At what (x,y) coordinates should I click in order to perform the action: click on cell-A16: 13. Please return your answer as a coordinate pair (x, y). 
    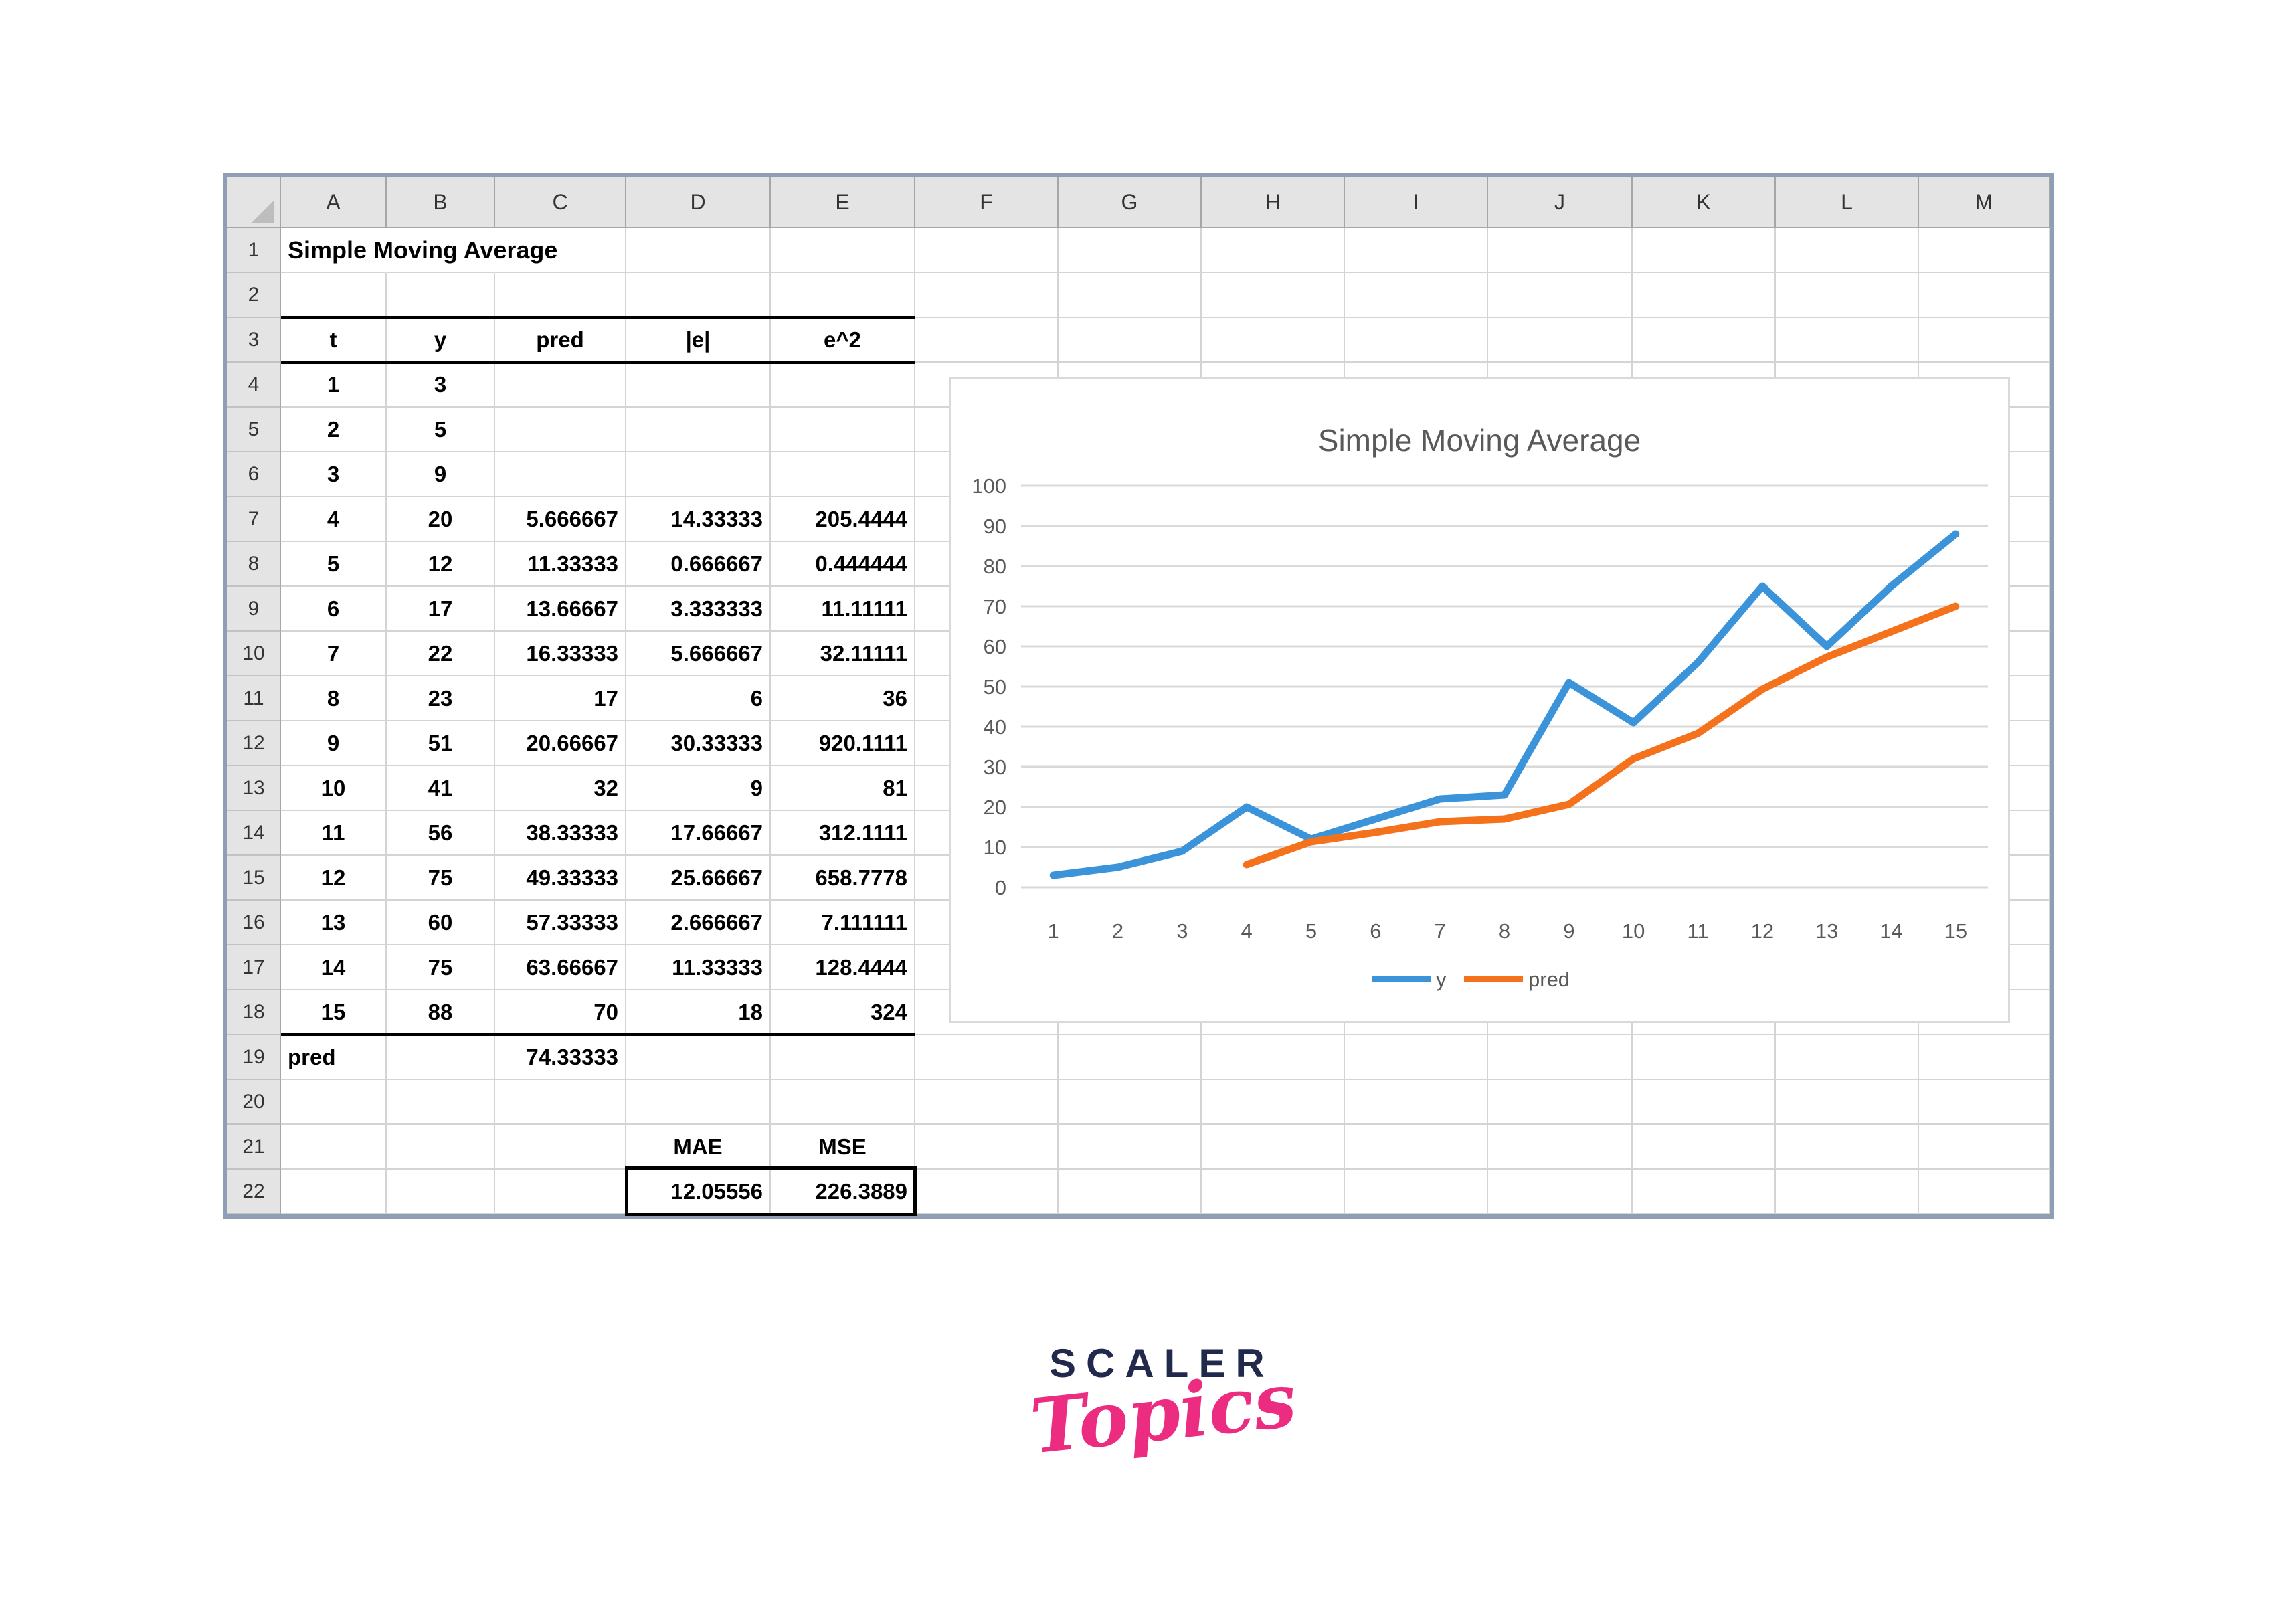
    Looking at the image, I should click on (334, 923).